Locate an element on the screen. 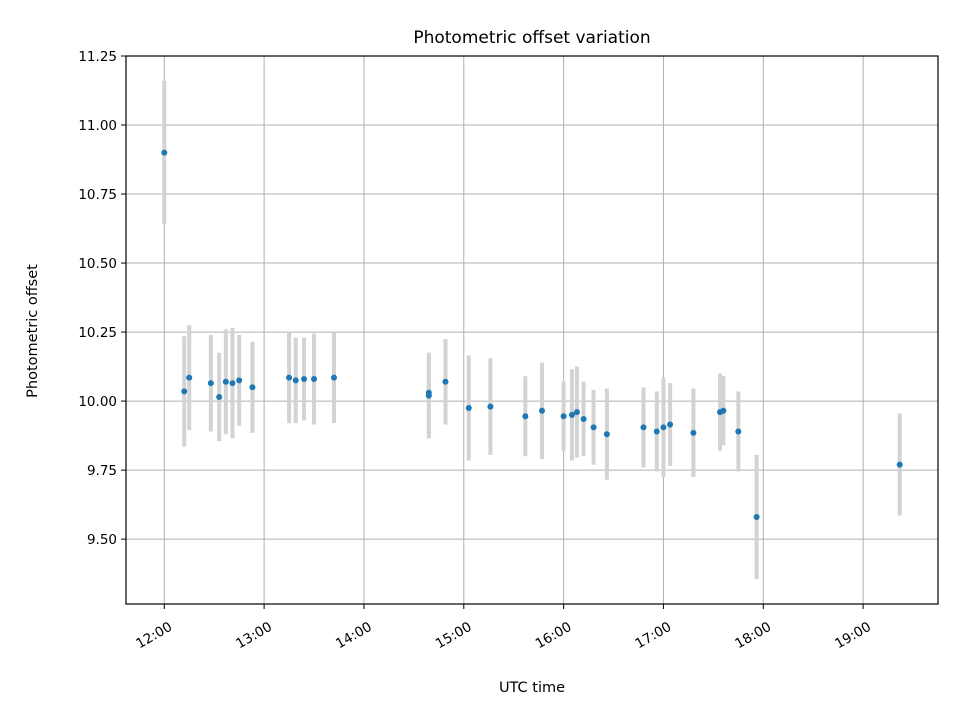  x-tick-label: 16:00 is located at coordinates (554, 635).